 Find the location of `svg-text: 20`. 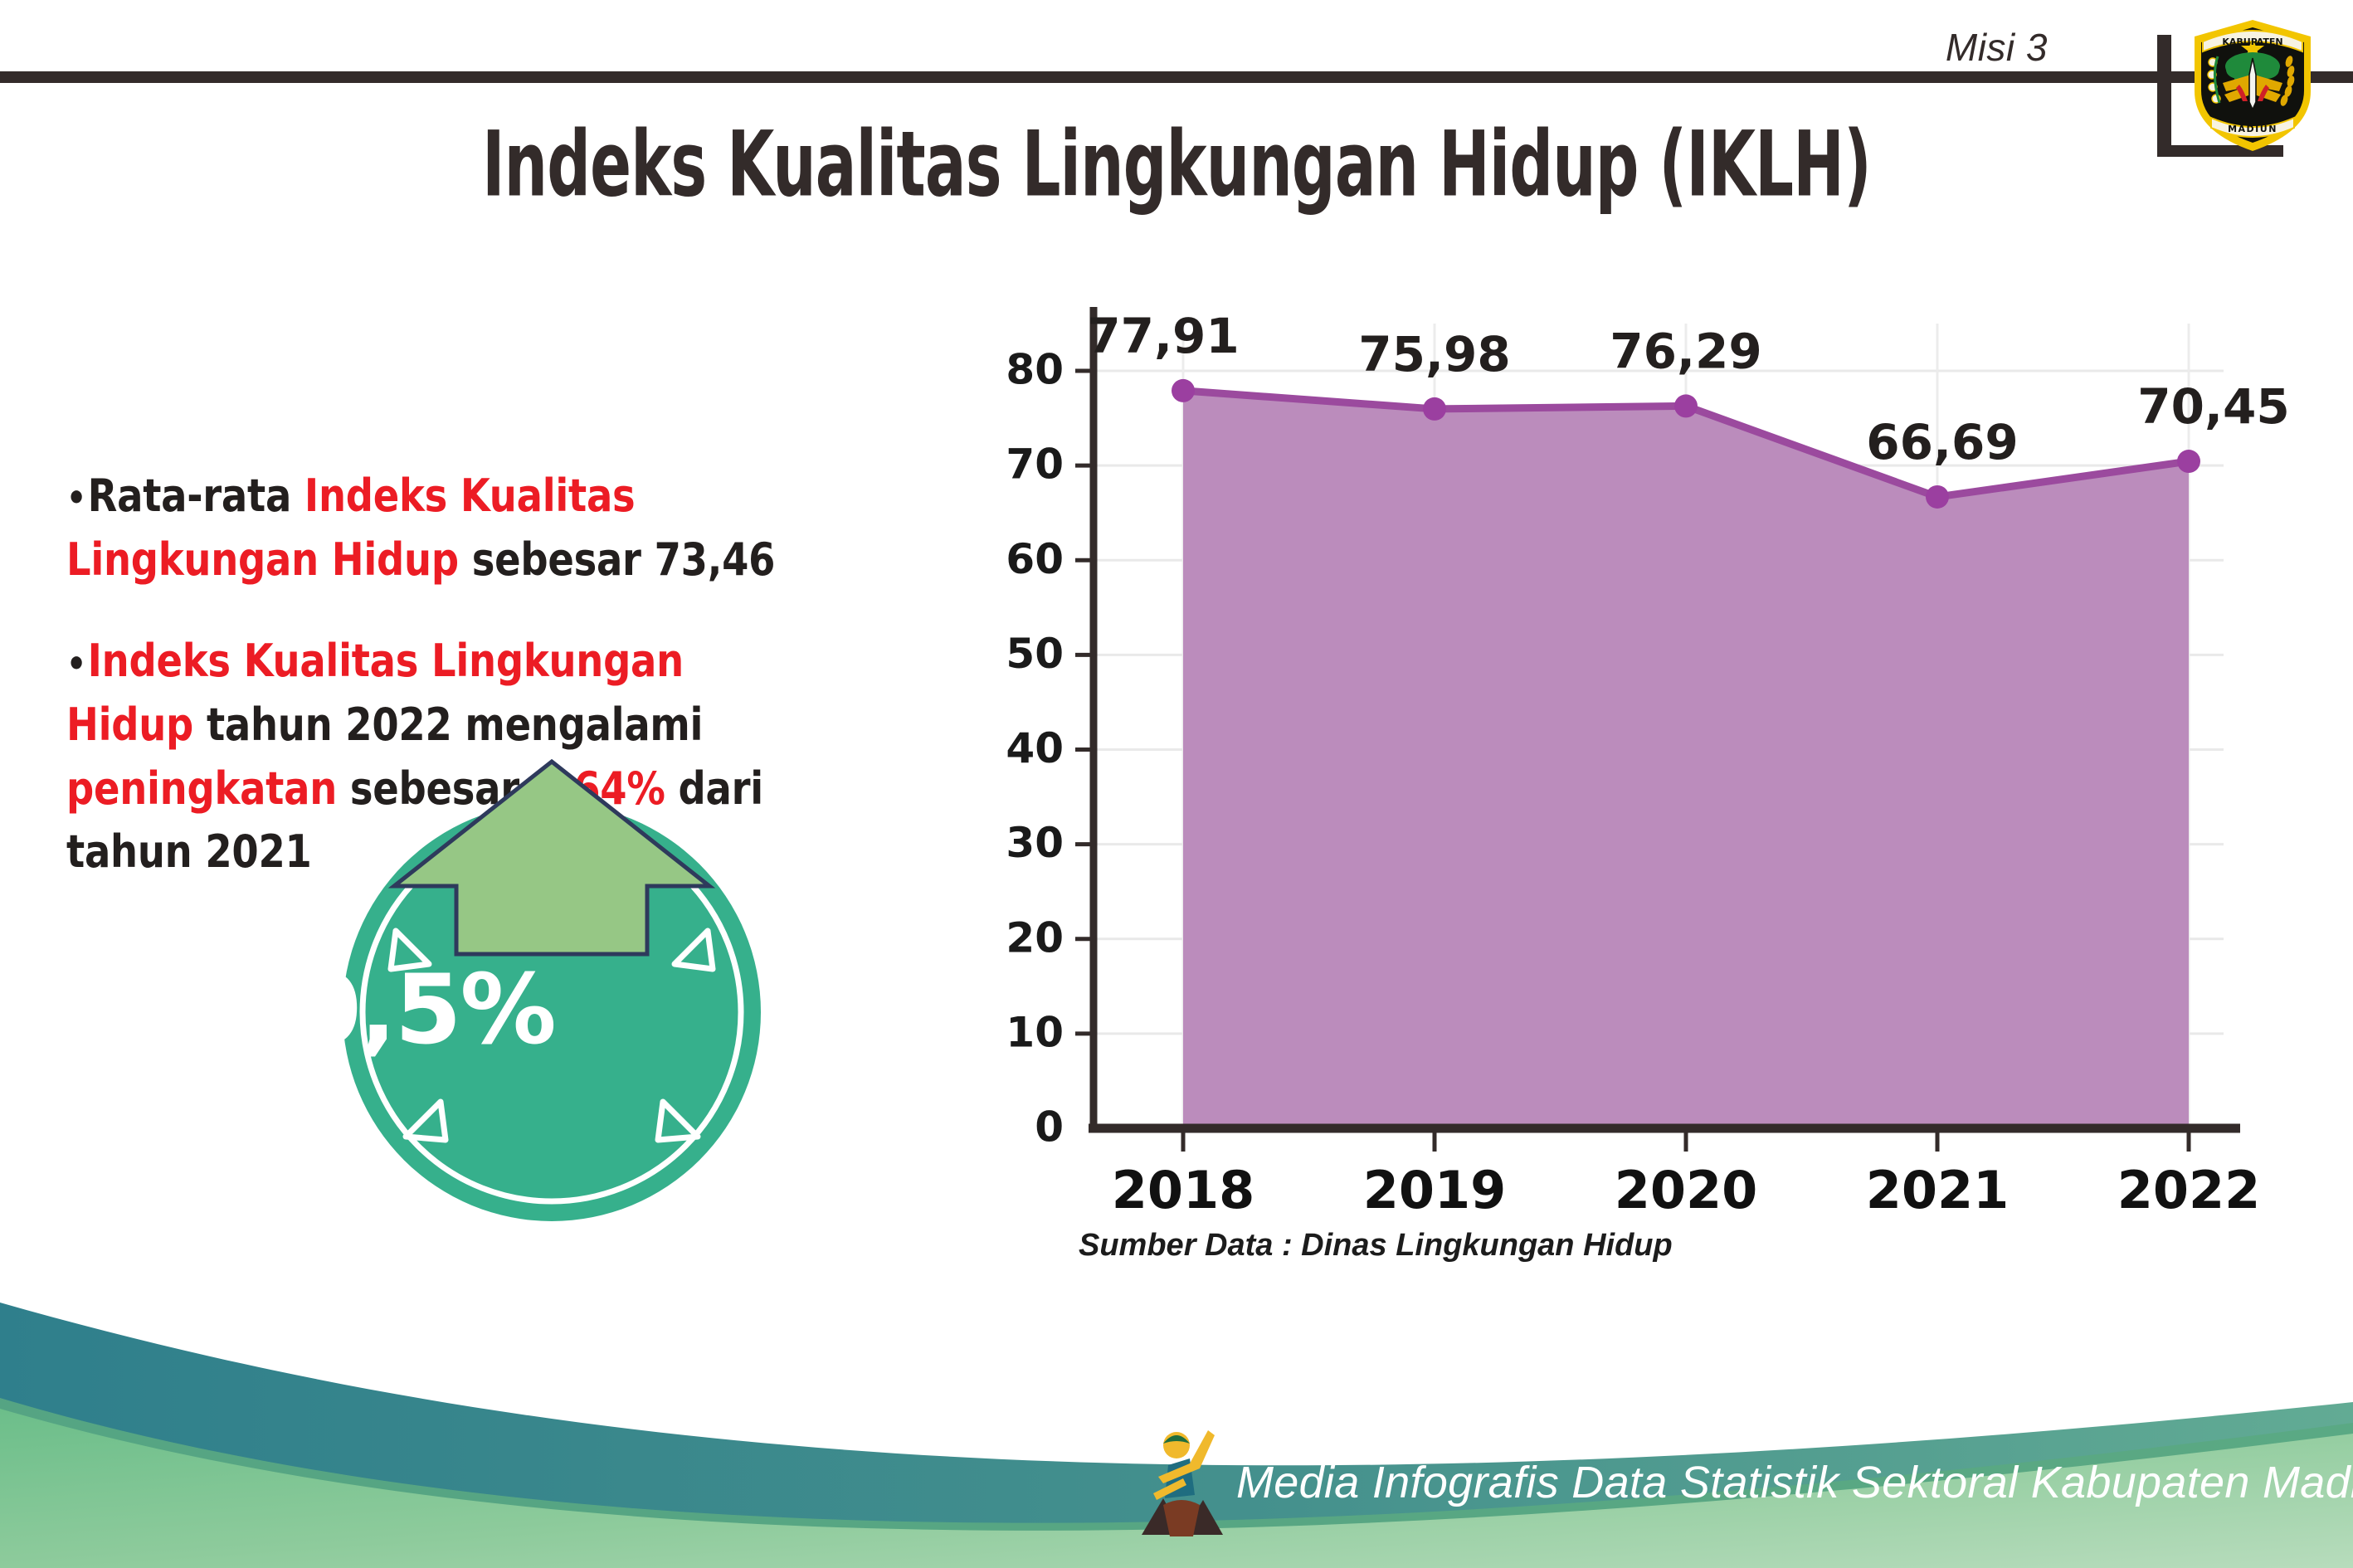

svg-text: 20 is located at coordinates (1035, 937).